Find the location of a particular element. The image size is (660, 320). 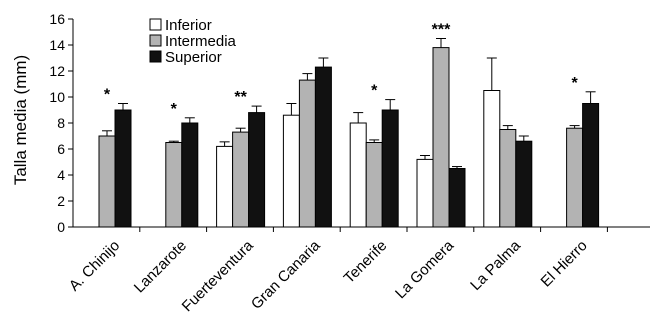

legend-label: Superior is located at coordinates (193, 57).